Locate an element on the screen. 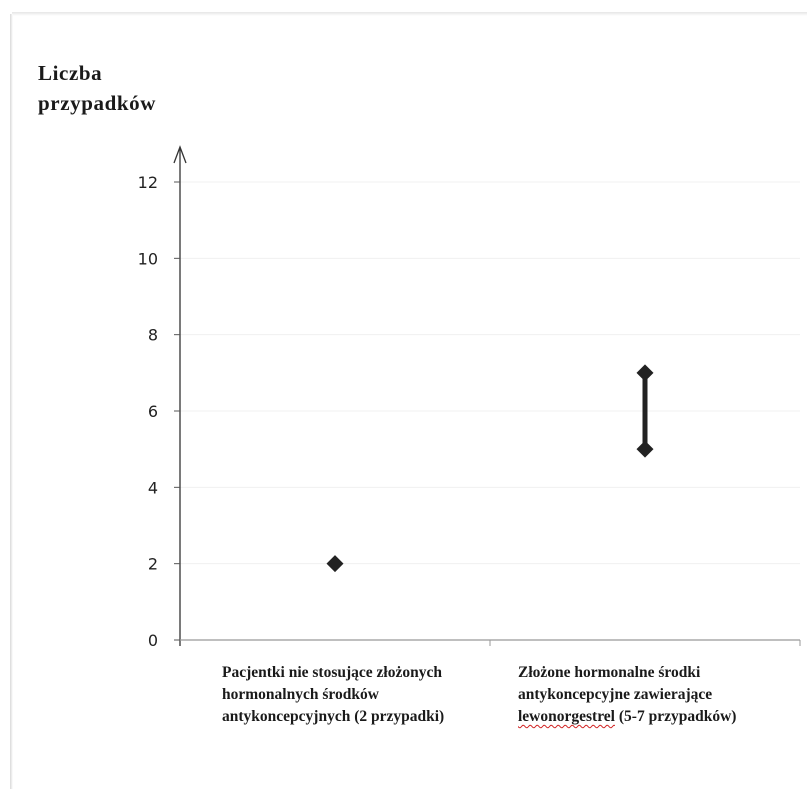  y-axis-arrow is located at coordinates (180, 154).